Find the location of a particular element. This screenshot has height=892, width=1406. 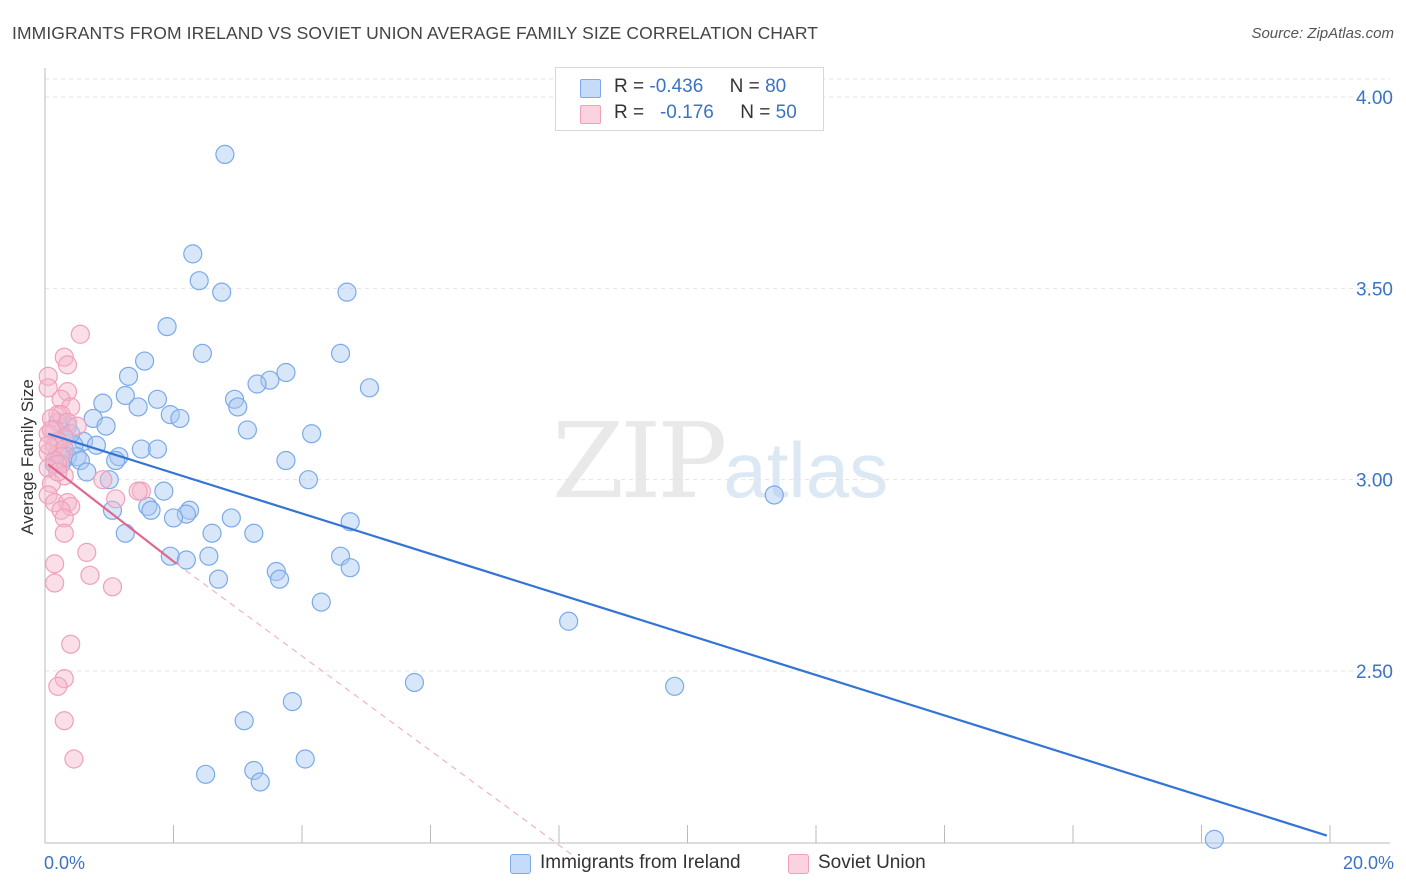

zipatlas-watermark: ZIPatlas is located at coordinates (720, 461).